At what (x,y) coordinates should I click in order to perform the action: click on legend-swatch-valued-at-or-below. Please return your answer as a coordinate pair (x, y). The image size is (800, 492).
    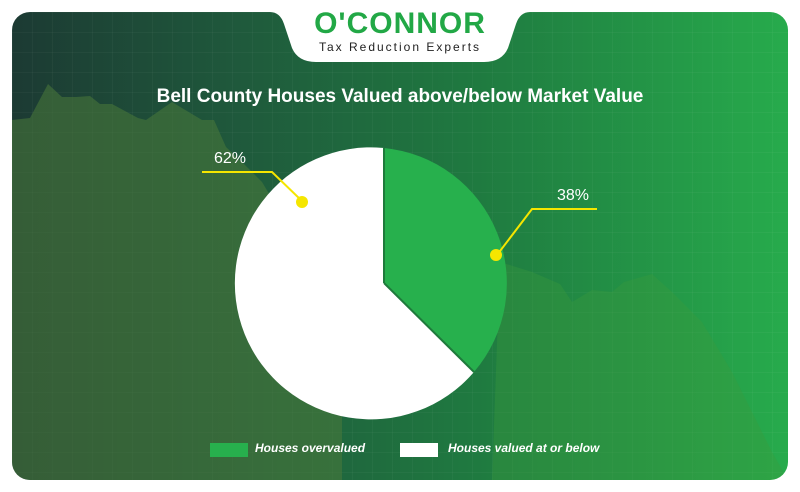
    Looking at the image, I should click on (419, 450).